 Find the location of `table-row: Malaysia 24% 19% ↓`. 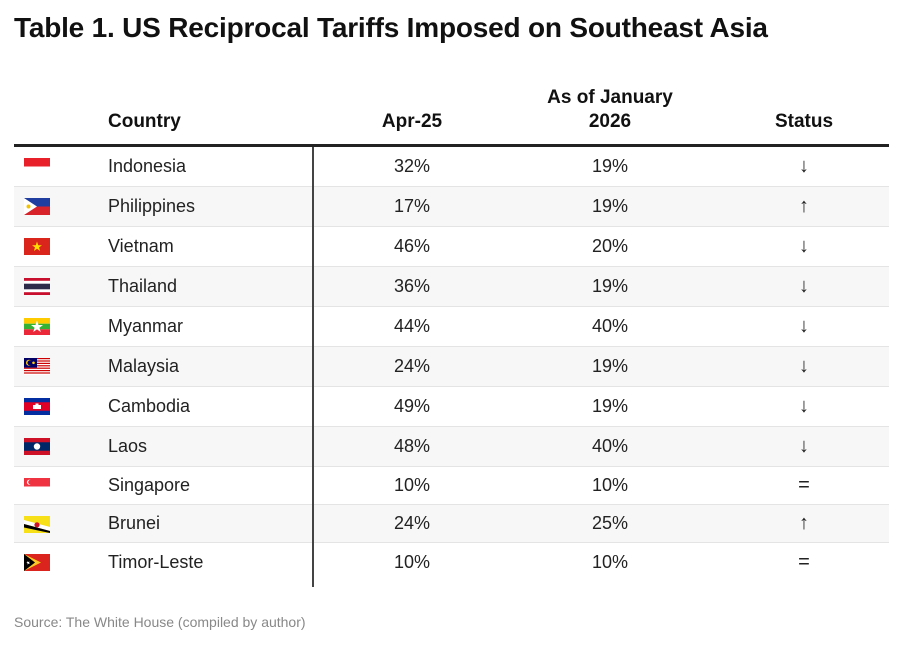

table-row: Malaysia 24% 19% ↓ is located at coordinates (451, 367).